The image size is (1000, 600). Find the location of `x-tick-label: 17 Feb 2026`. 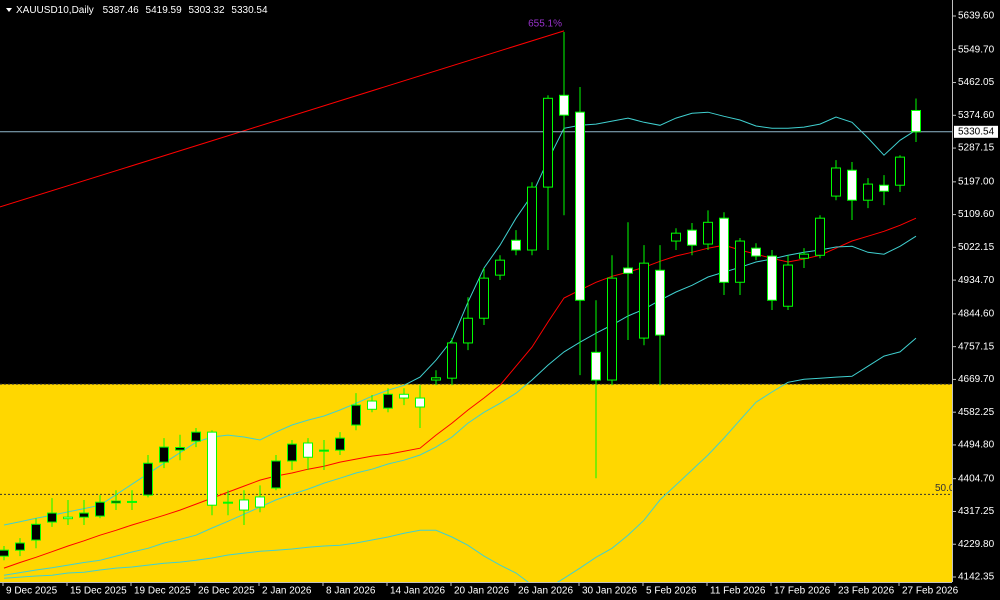

x-tick-label: 17 Feb 2026 is located at coordinates (802, 591).